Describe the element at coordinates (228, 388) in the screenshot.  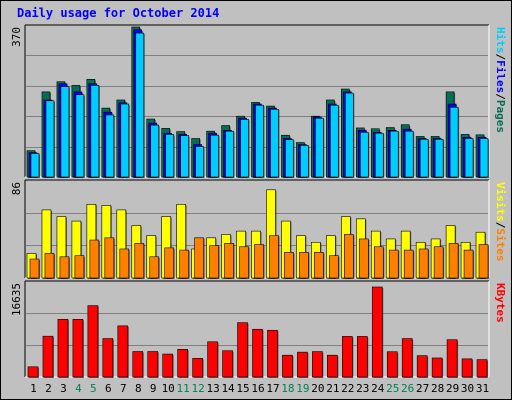
I see `x-axis-day-label: 14` at that location.